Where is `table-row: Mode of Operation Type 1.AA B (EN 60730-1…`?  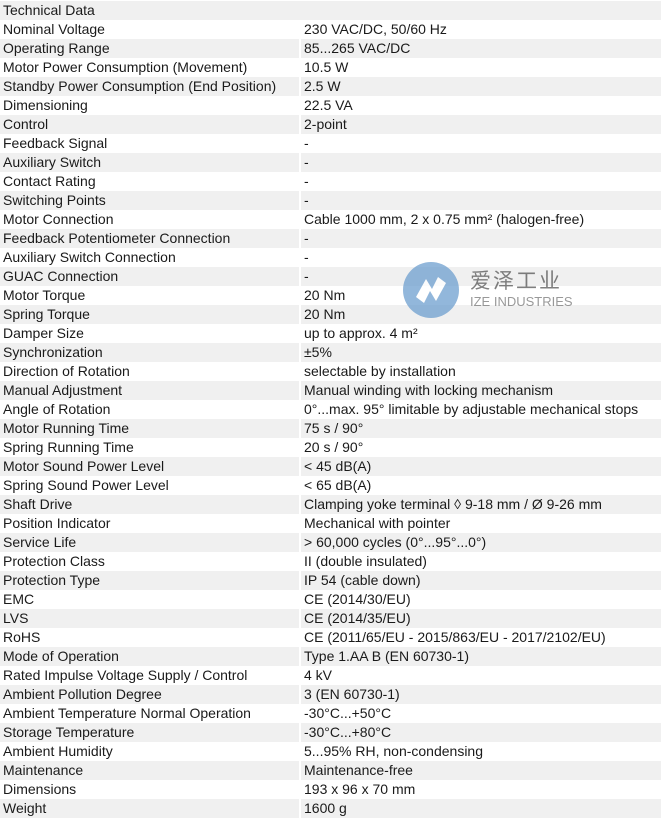 table-row: Mode of Operation Type 1.AA B (EN 60730-1… is located at coordinates (330, 656).